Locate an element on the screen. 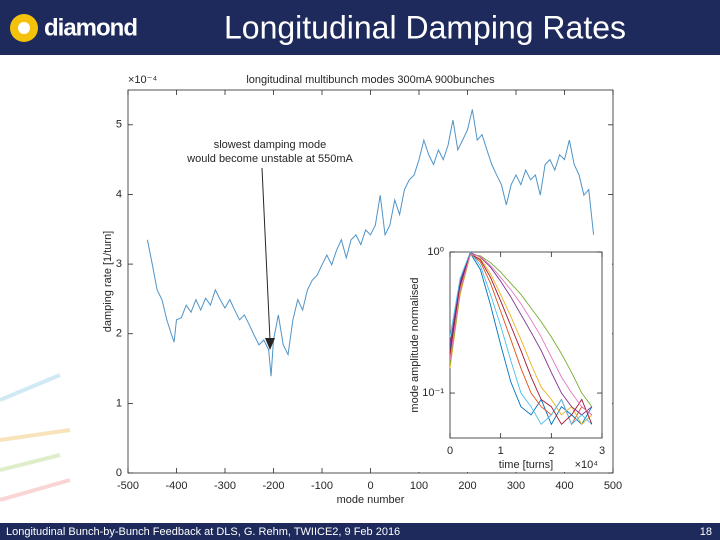 The image size is (720, 540). plot-area is located at coordinates (526, 345).